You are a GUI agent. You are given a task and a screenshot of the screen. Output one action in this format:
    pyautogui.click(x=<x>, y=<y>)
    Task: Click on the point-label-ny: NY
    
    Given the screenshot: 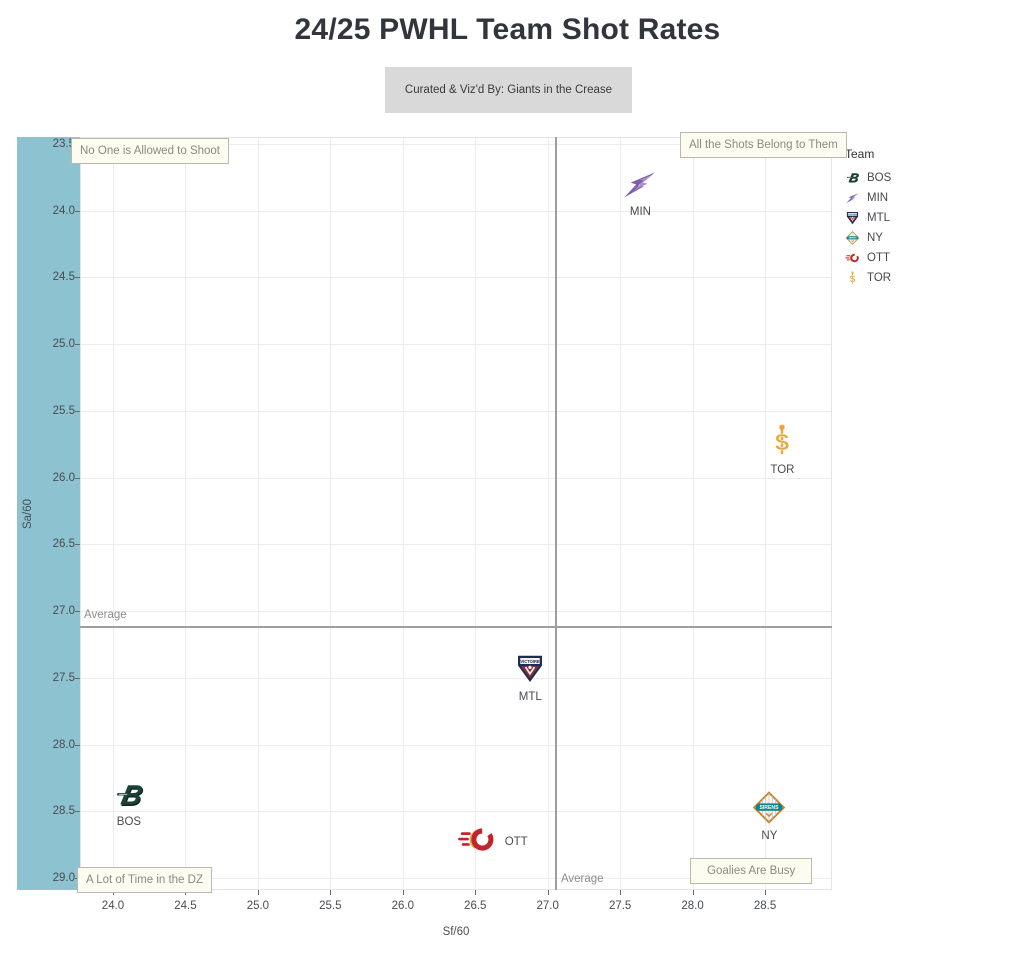 What is the action you would take?
    pyautogui.click(x=769, y=836)
    